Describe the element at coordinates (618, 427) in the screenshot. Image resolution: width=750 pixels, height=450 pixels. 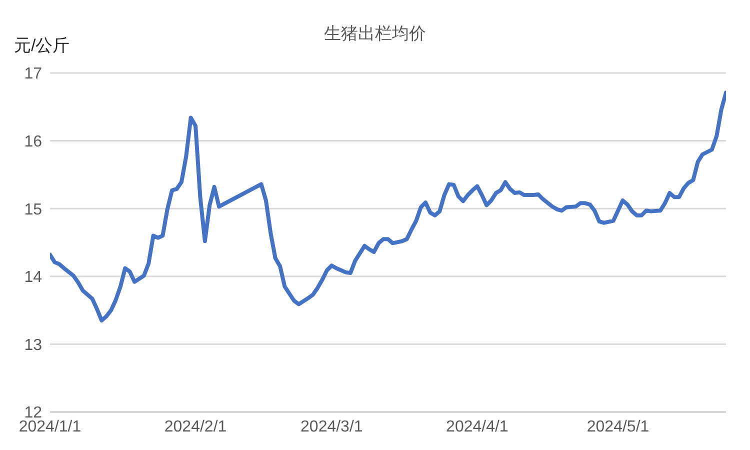
I see `x-tick-label: 2024/5/1` at that location.